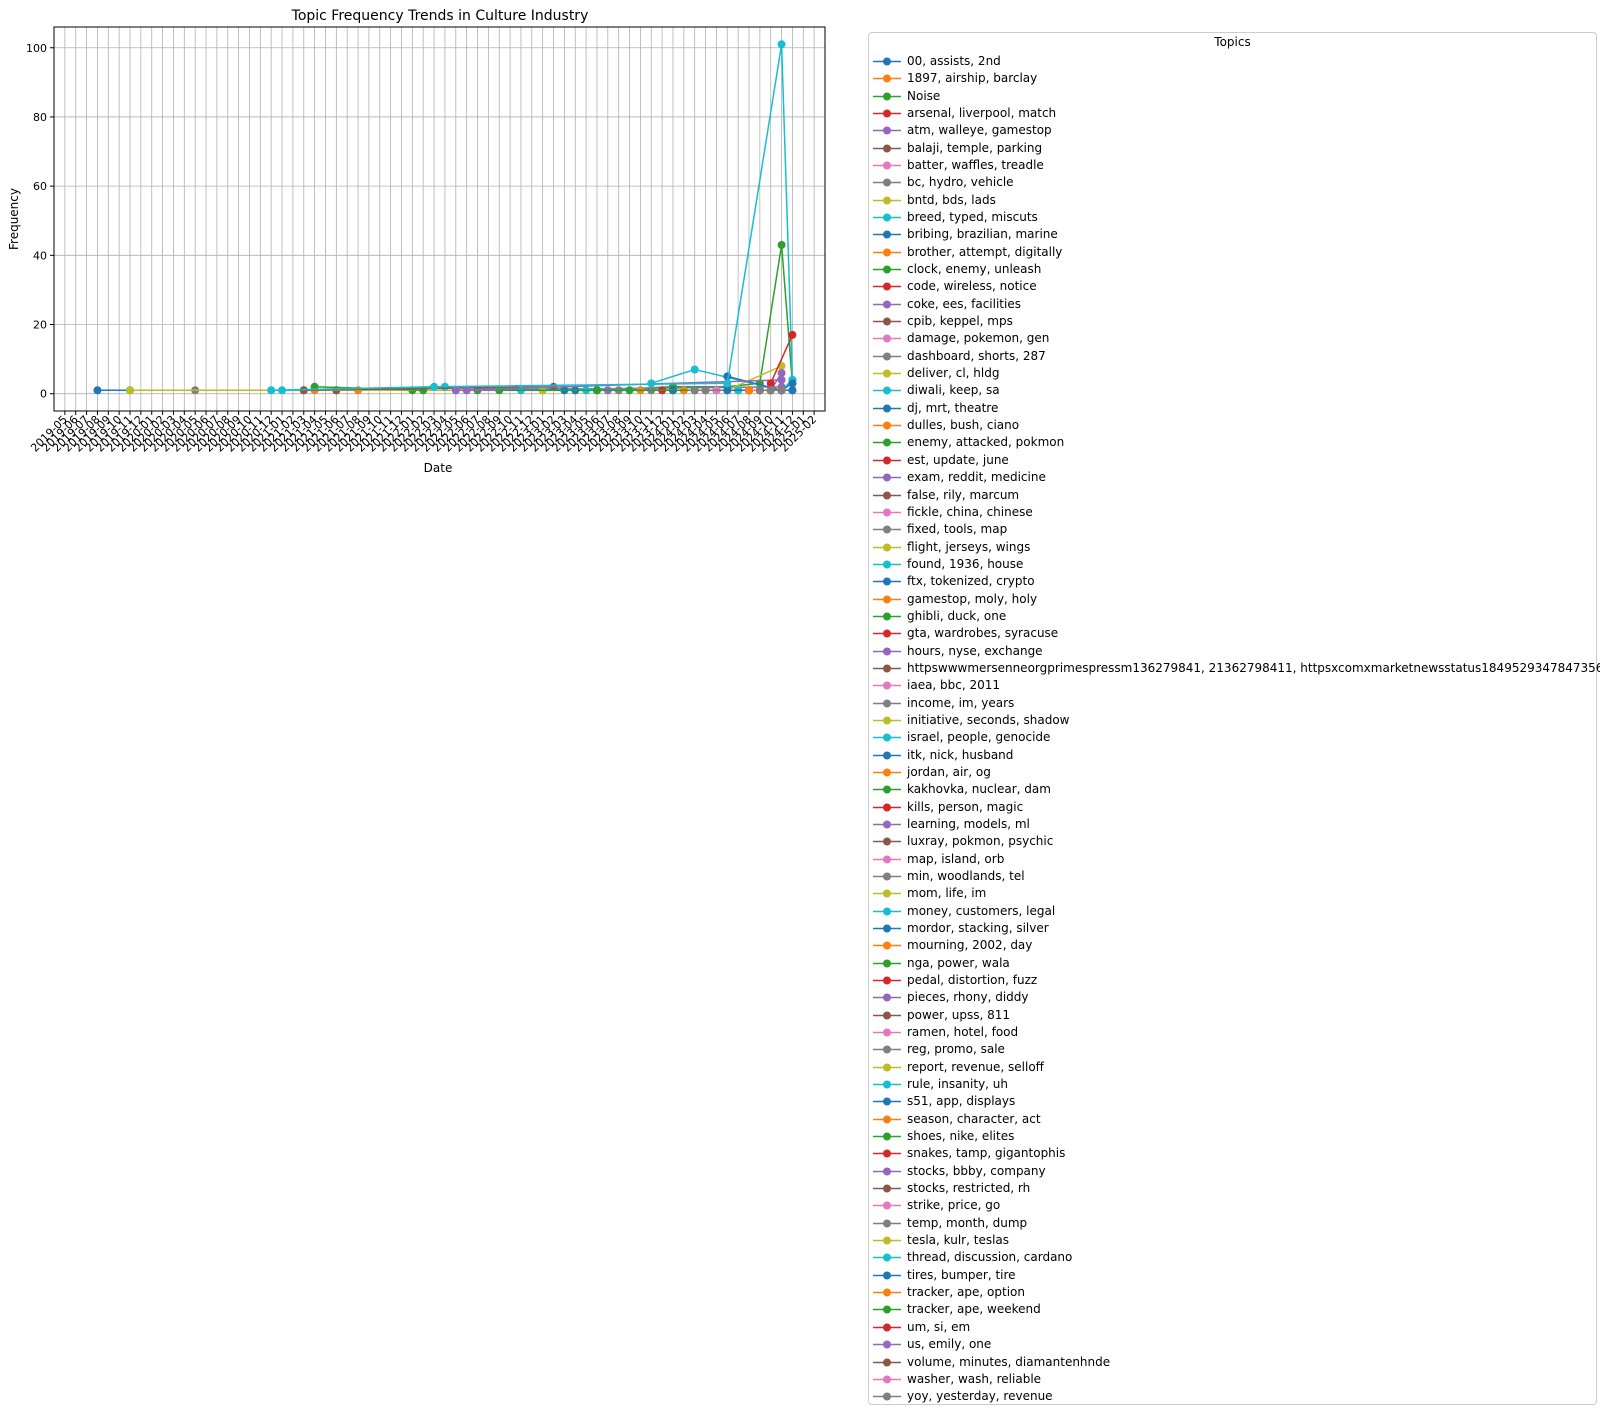 The image size is (1600, 1409). I want to click on legend-label: season, character, act, so click(974, 1118).